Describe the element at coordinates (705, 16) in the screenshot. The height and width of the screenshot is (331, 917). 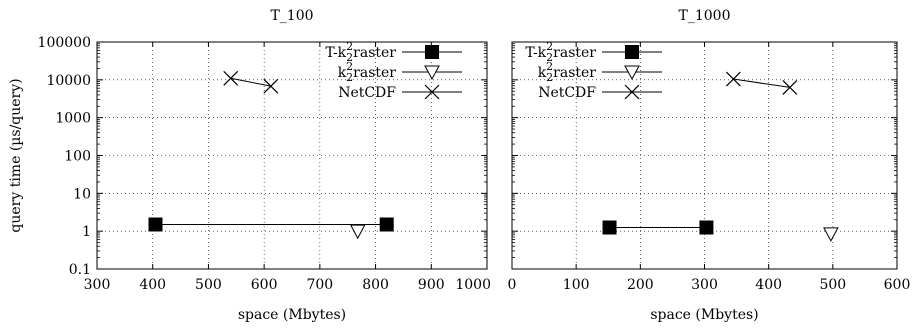
I see `chart-title: T_1000` at that location.